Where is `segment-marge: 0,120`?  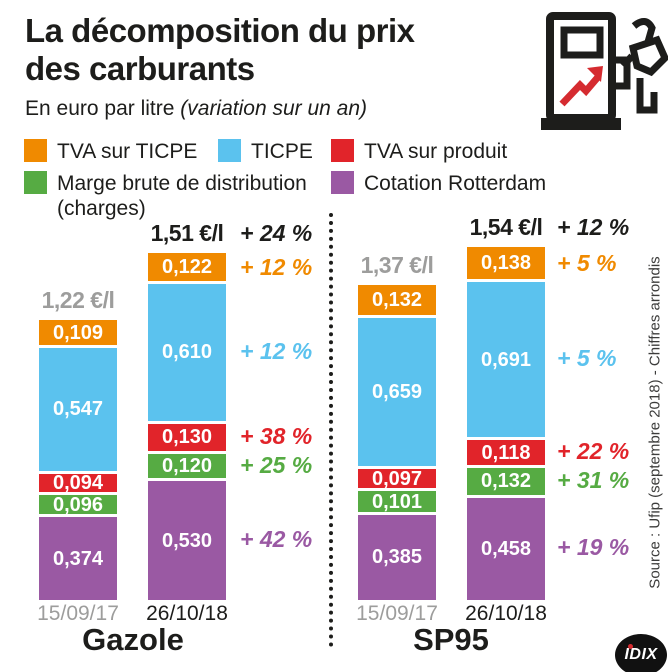
segment-marge: 0,120 is located at coordinates (187, 464).